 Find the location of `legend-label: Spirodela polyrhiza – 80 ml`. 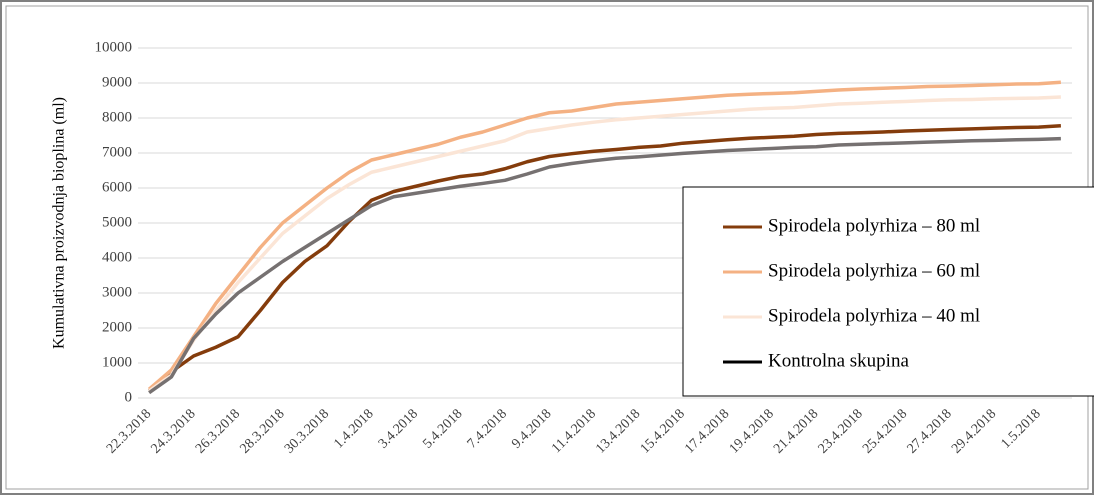

legend-label: Spirodela polyrhiza – 80 ml is located at coordinates (874, 225).